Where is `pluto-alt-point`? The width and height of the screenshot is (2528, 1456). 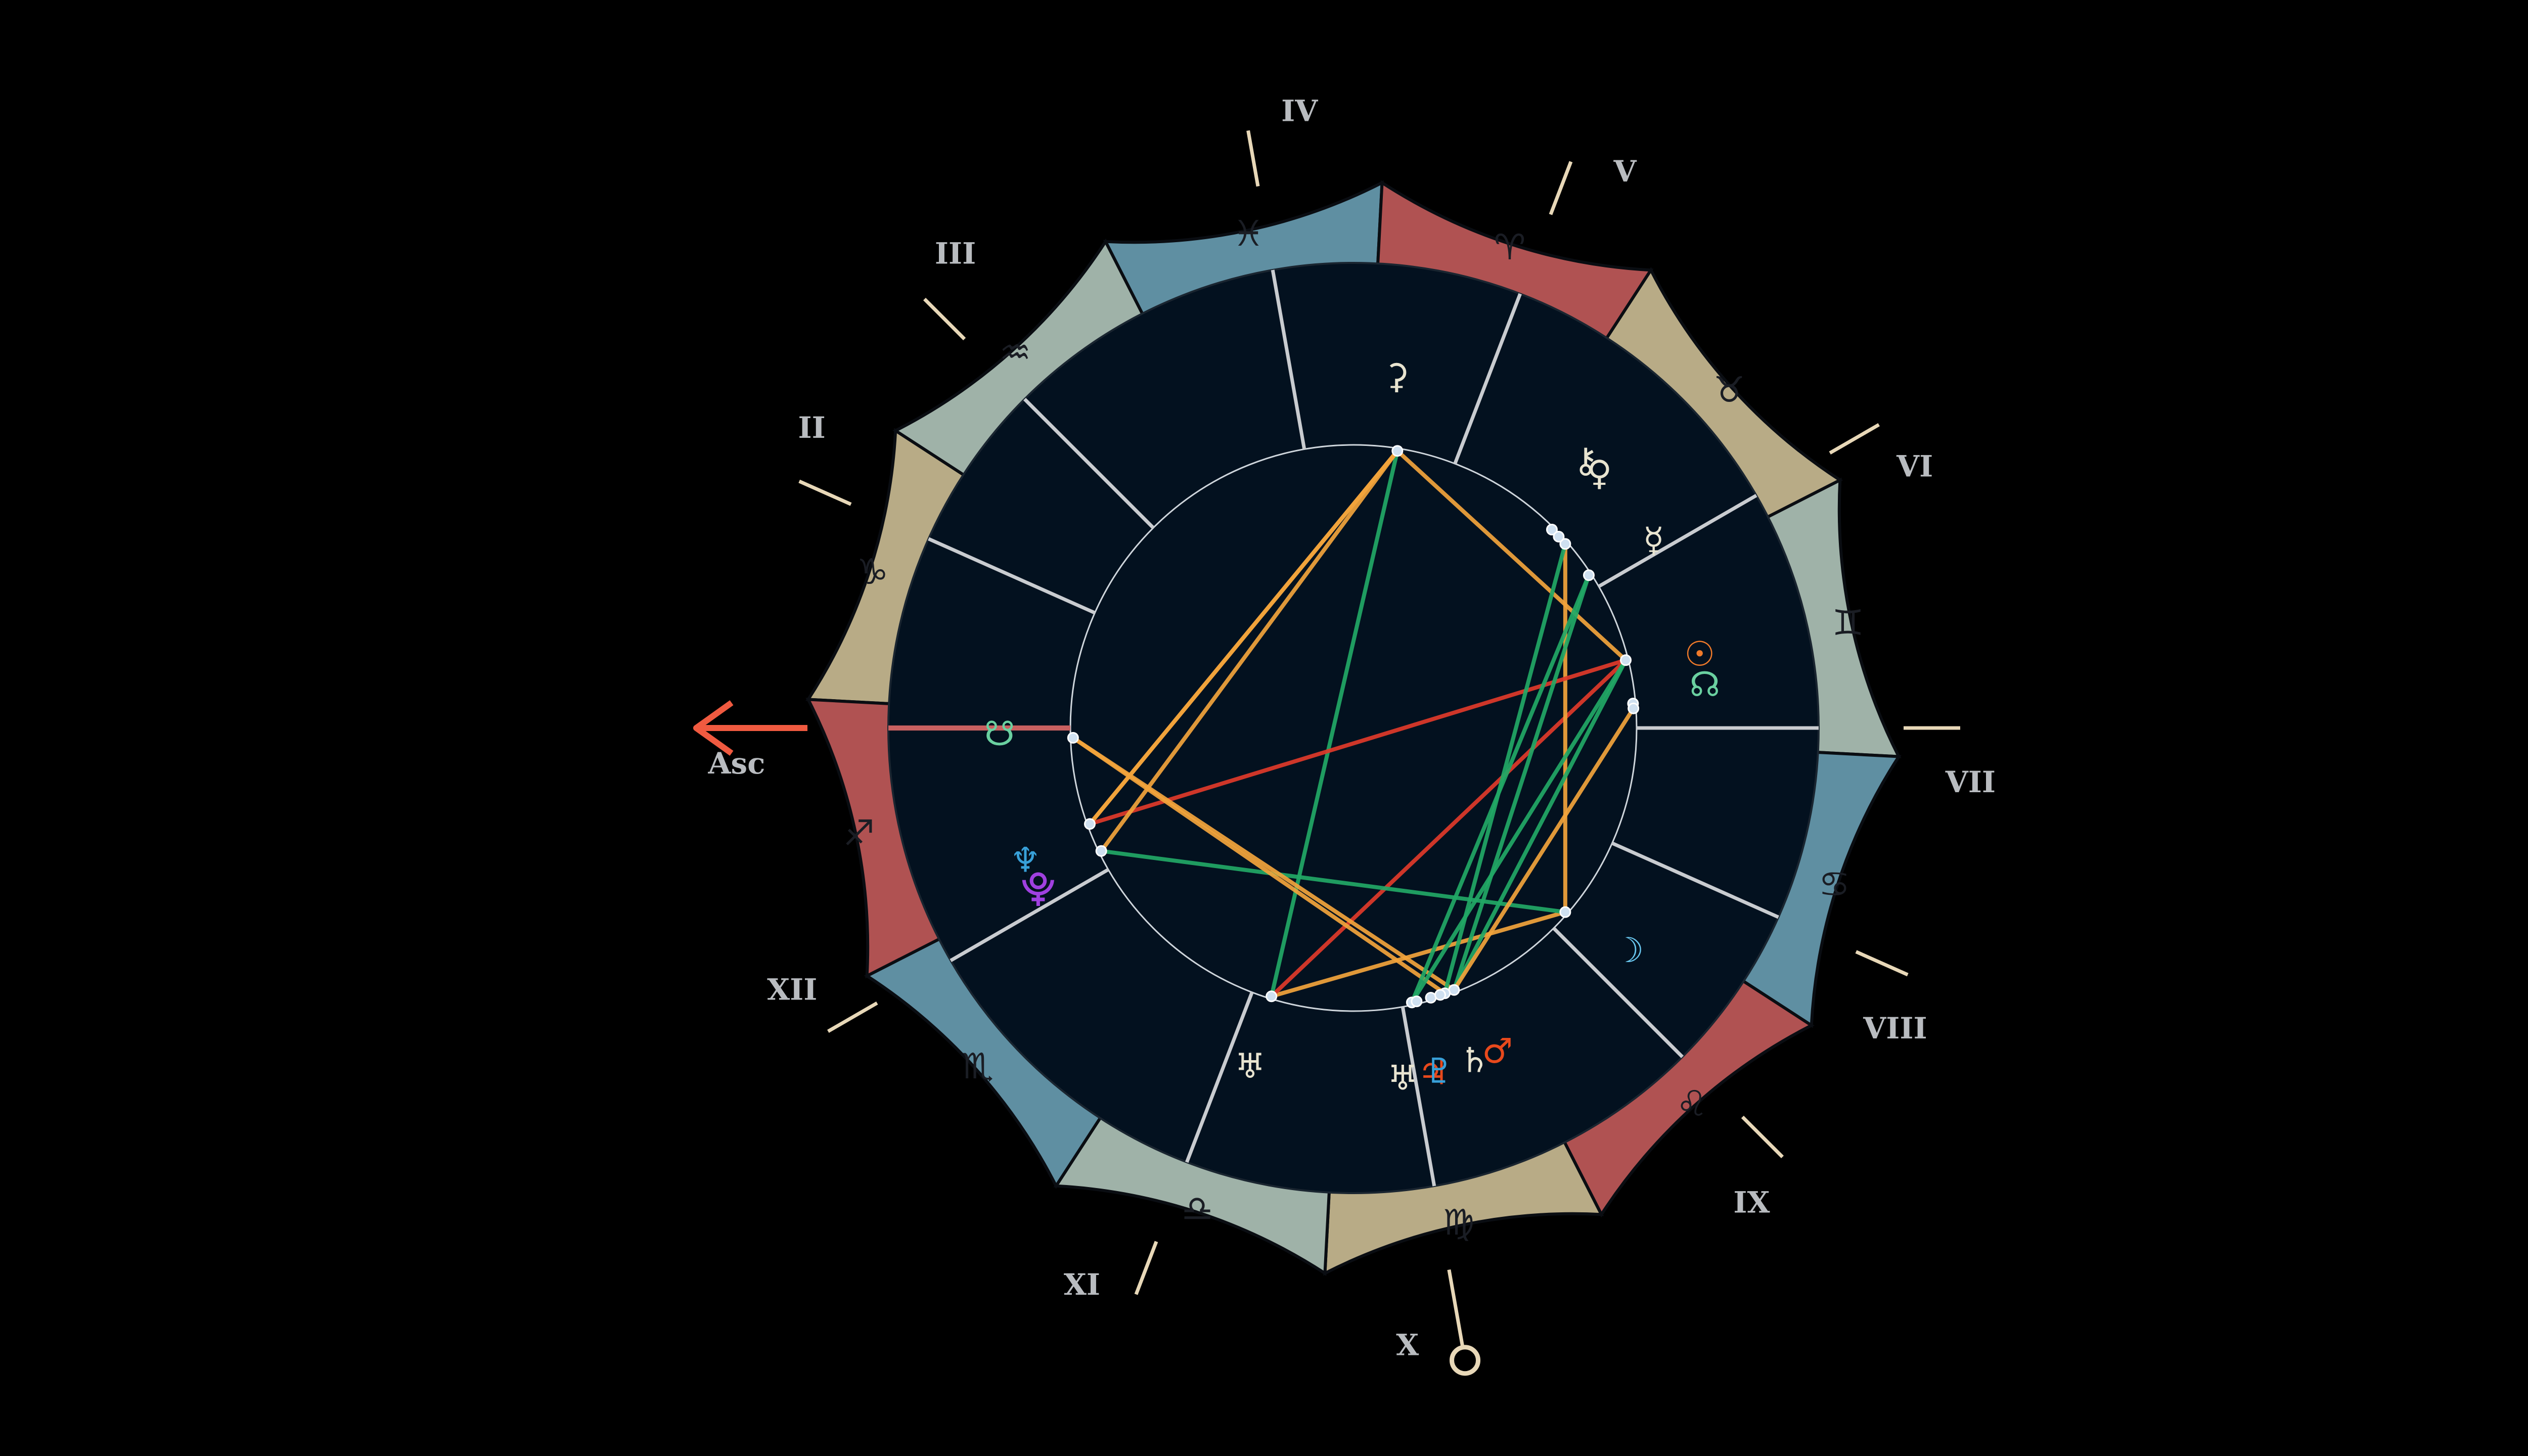 pluto-alt-point is located at coordinates (1090, 824).